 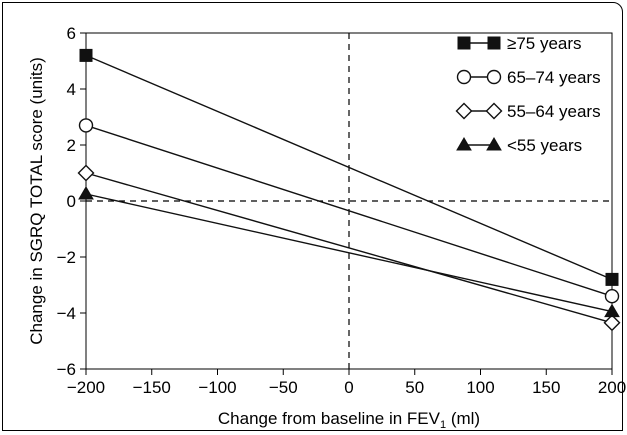 What do you see at coordinates (283, 387) in the screenshot?
I see `x-tick-label: −50` at bounding box center [283, 387].